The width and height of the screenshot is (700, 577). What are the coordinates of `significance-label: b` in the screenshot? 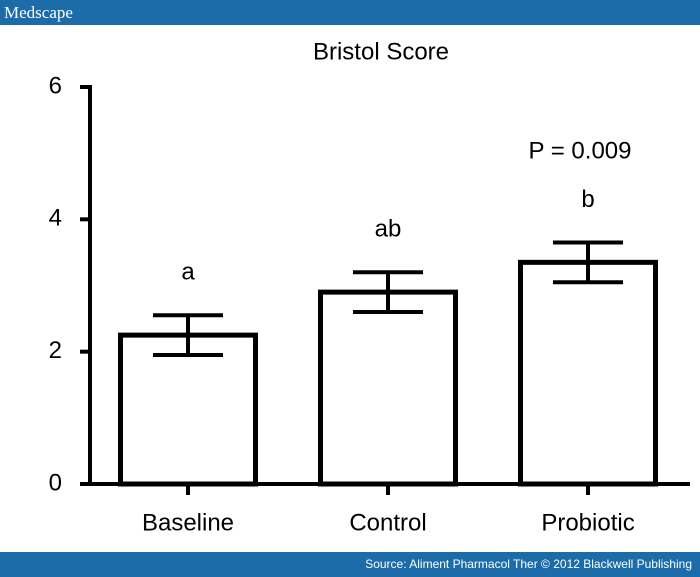 It's located at (587, 199).